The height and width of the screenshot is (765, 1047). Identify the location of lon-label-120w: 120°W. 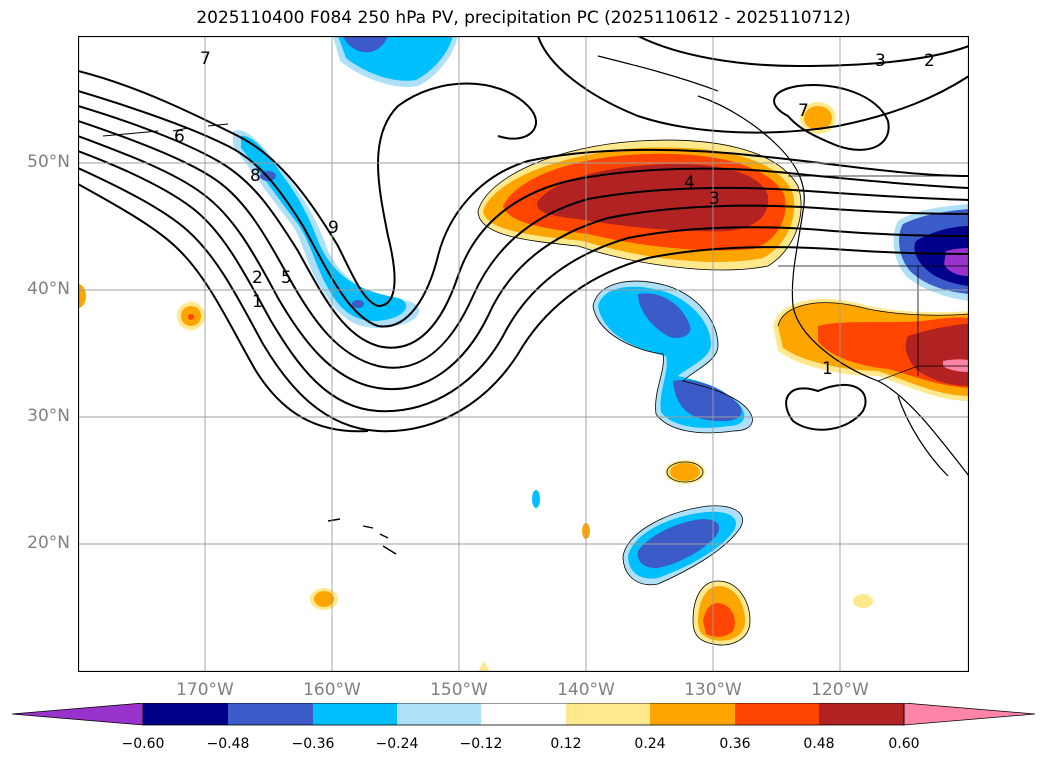
(840, 690).